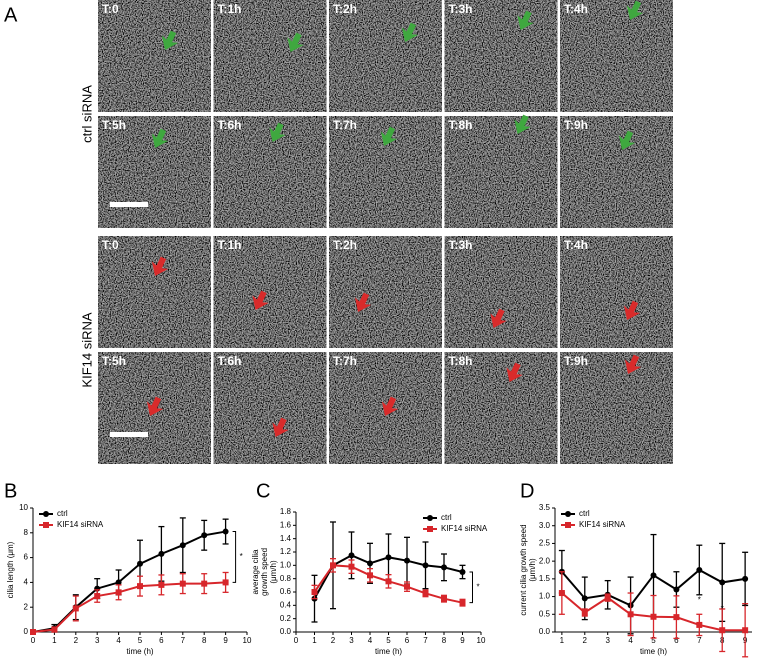 The image size is (760, 662). Describe the element at coordinates (118, 640) in the screenshot. I see `x-tick-label: 4` at that location.